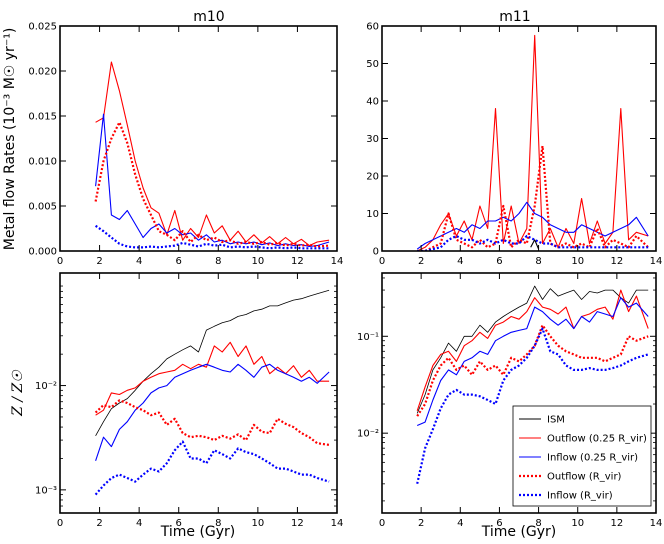 The height and width of the screenshot is (544, 664). I want to click on y-tick-label: 10⁻¹, so click(368, 337).